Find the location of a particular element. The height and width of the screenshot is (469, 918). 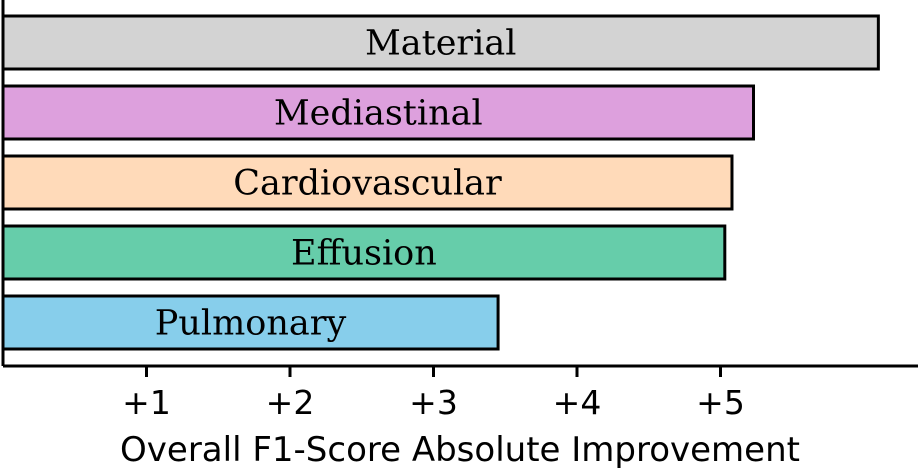

x-tick-label-1: +1 is located at coordinates (146, 402).